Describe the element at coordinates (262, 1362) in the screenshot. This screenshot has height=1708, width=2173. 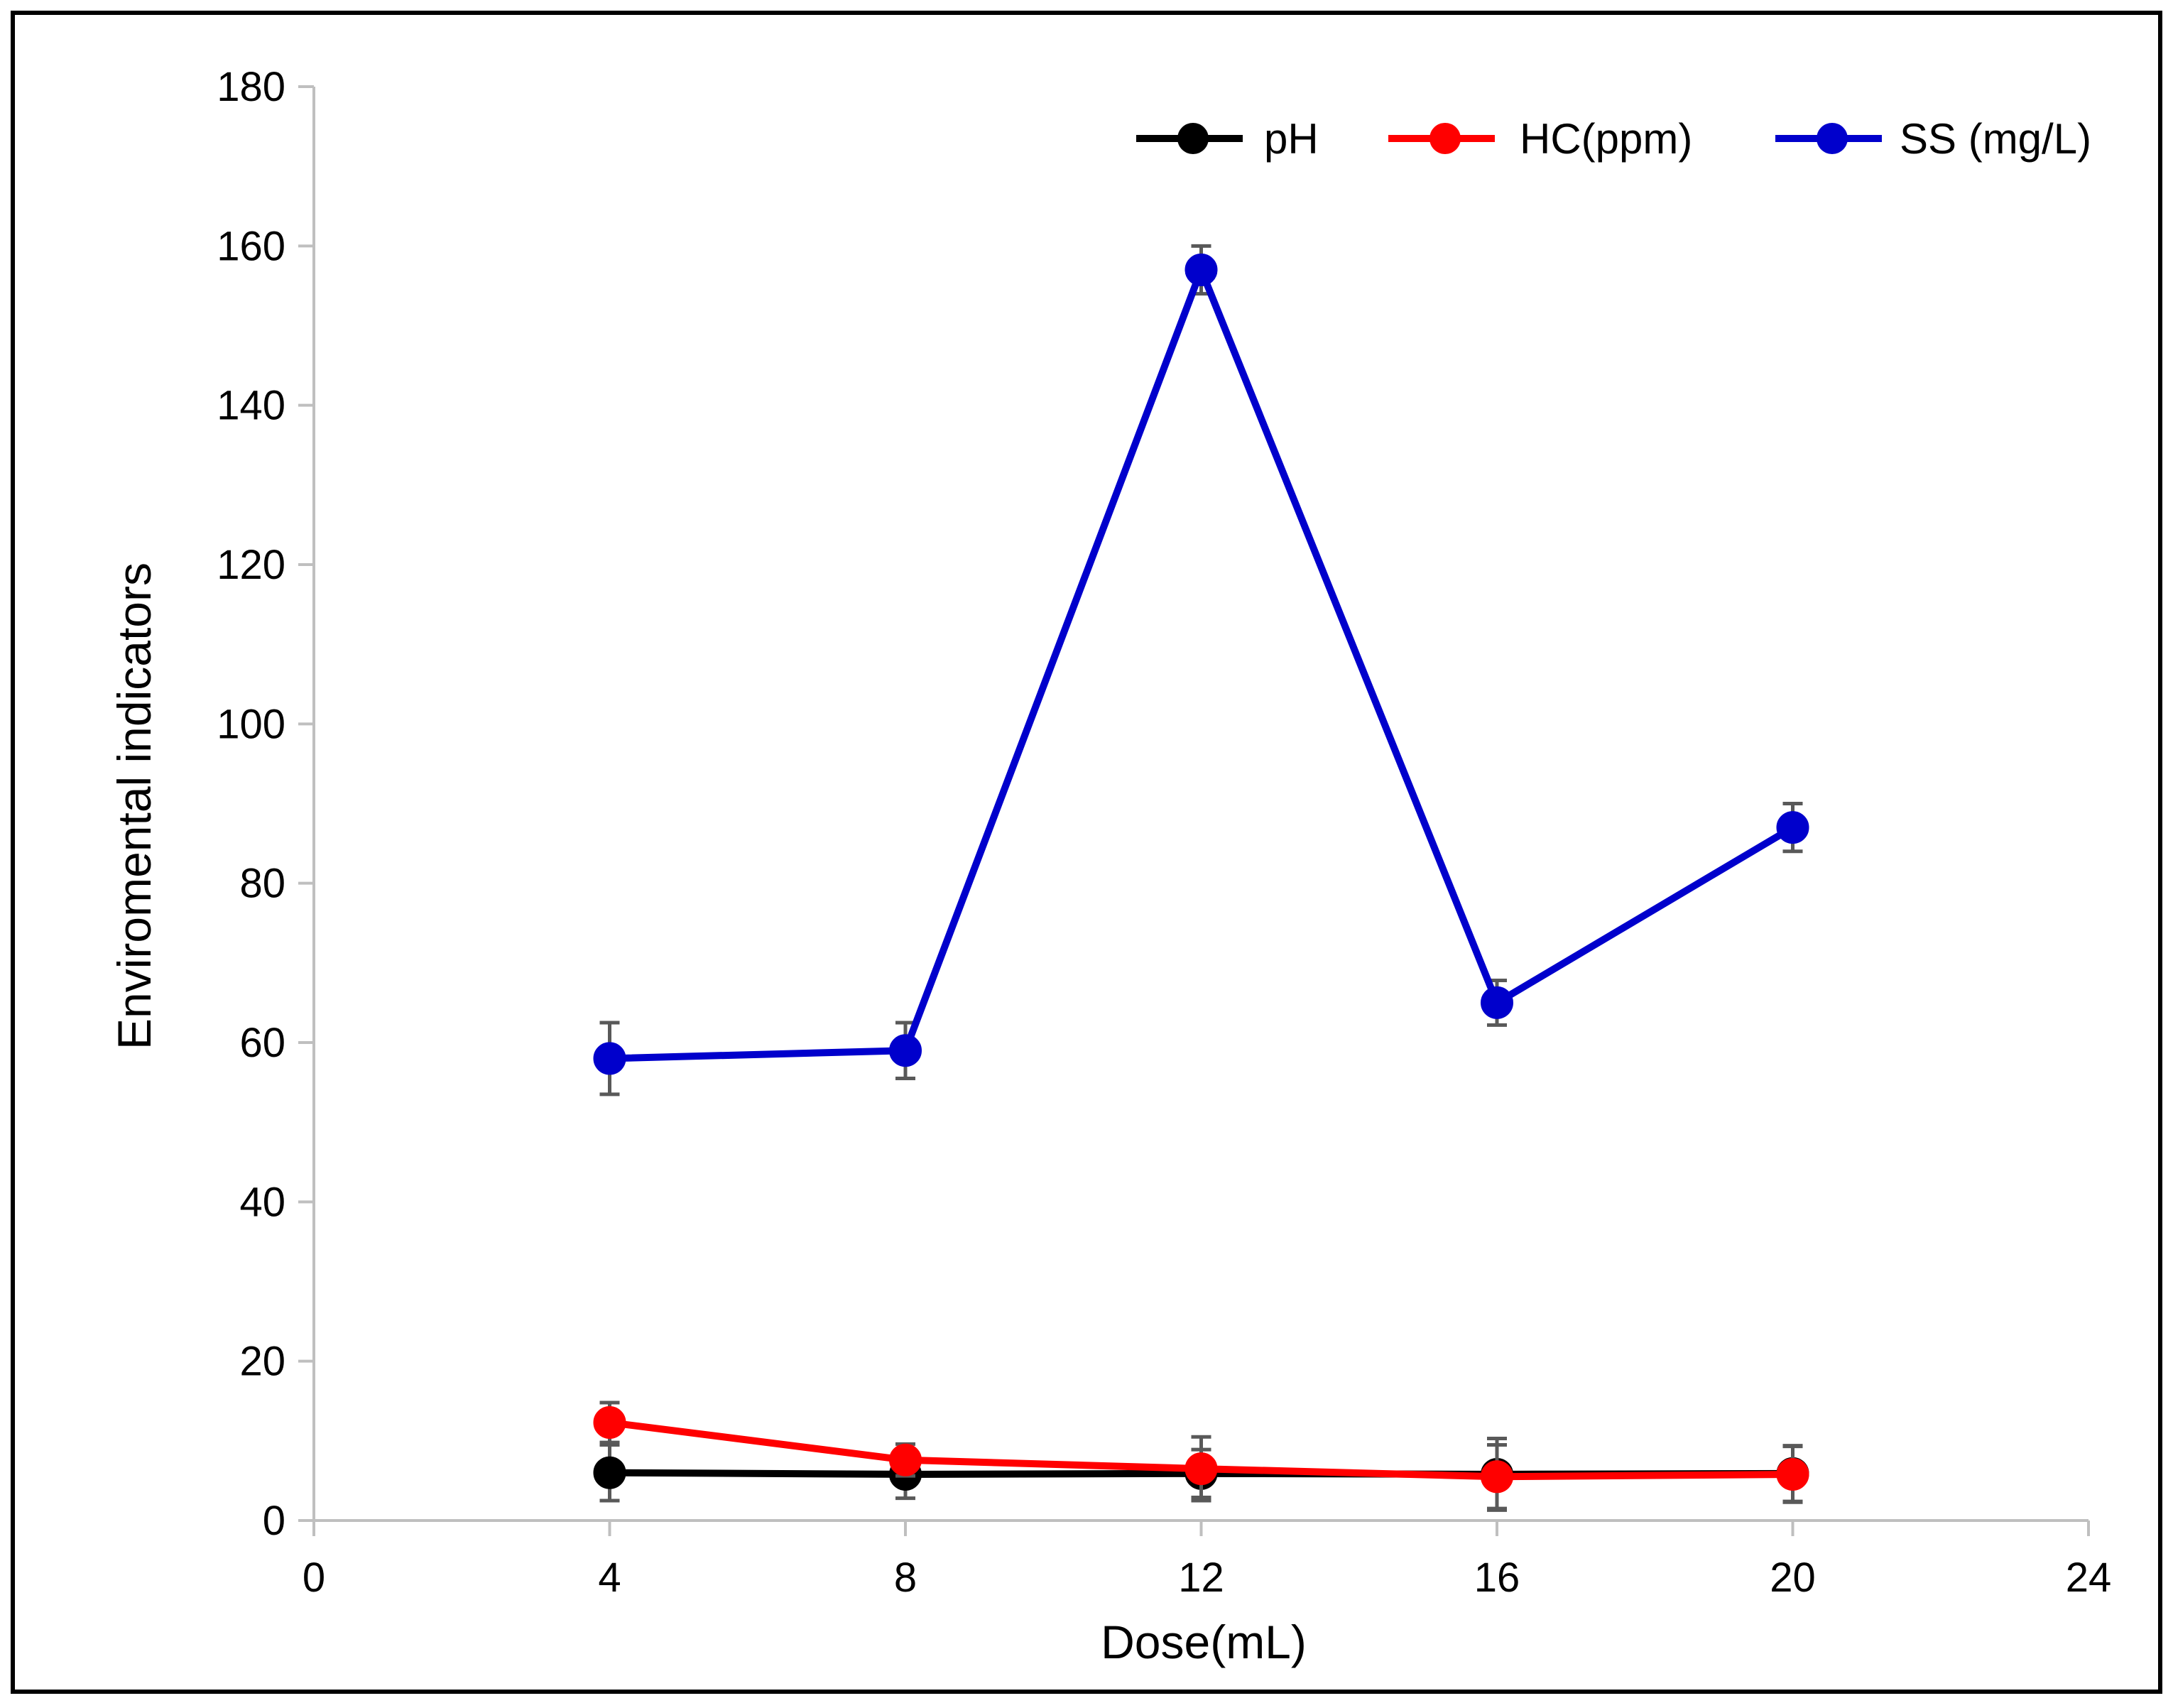
I see `y-tick-label: 20` at that location.